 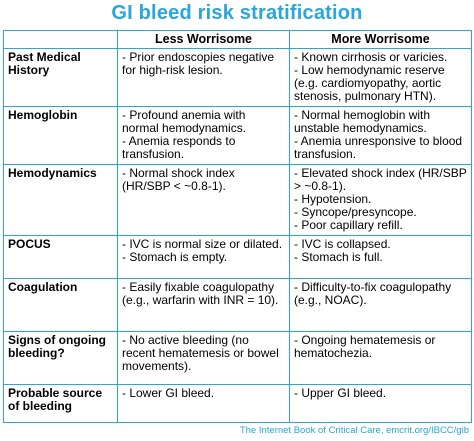 I want to click on bullet-item: - Anemia responds to transfusion., so click(x=179, y=147).